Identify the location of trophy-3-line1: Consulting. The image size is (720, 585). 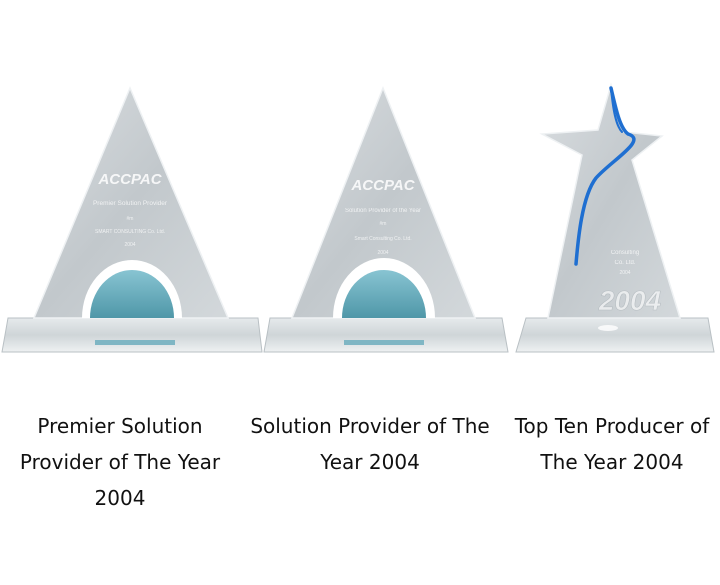
(625, 253).